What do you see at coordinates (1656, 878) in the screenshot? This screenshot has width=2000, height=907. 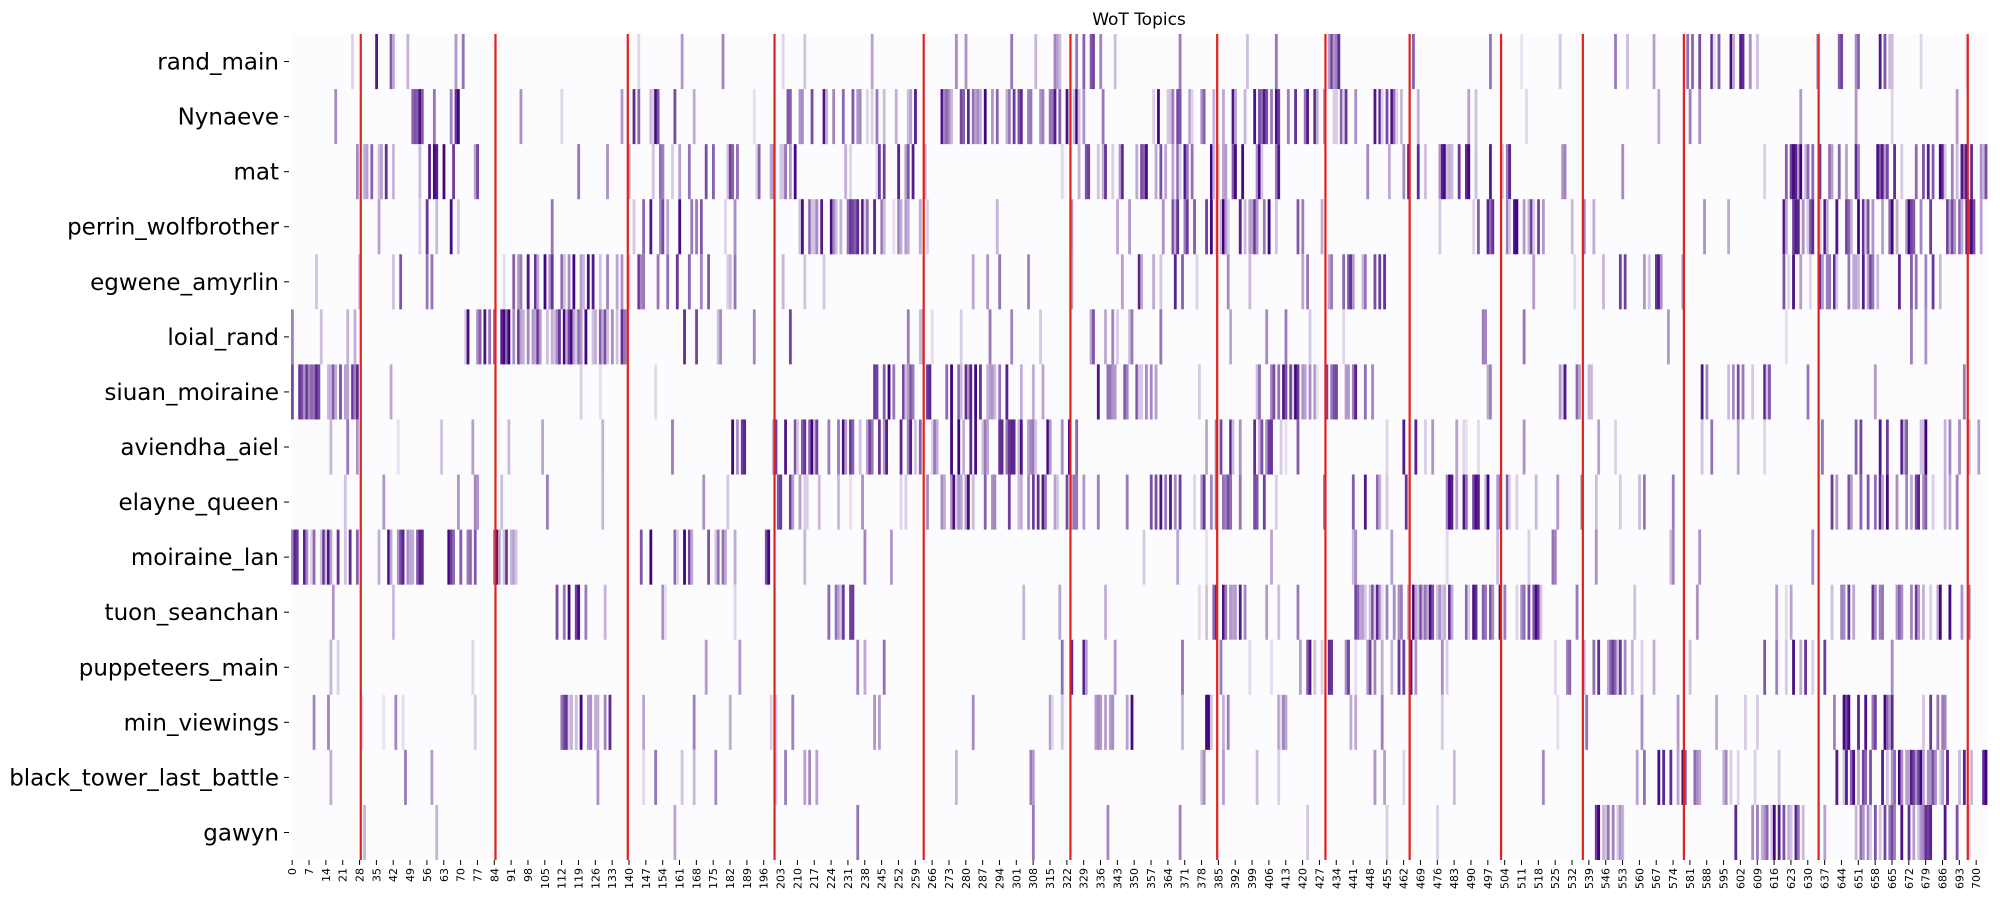 I see `x-tick-label: 567` at bounding box center [1656, 878].